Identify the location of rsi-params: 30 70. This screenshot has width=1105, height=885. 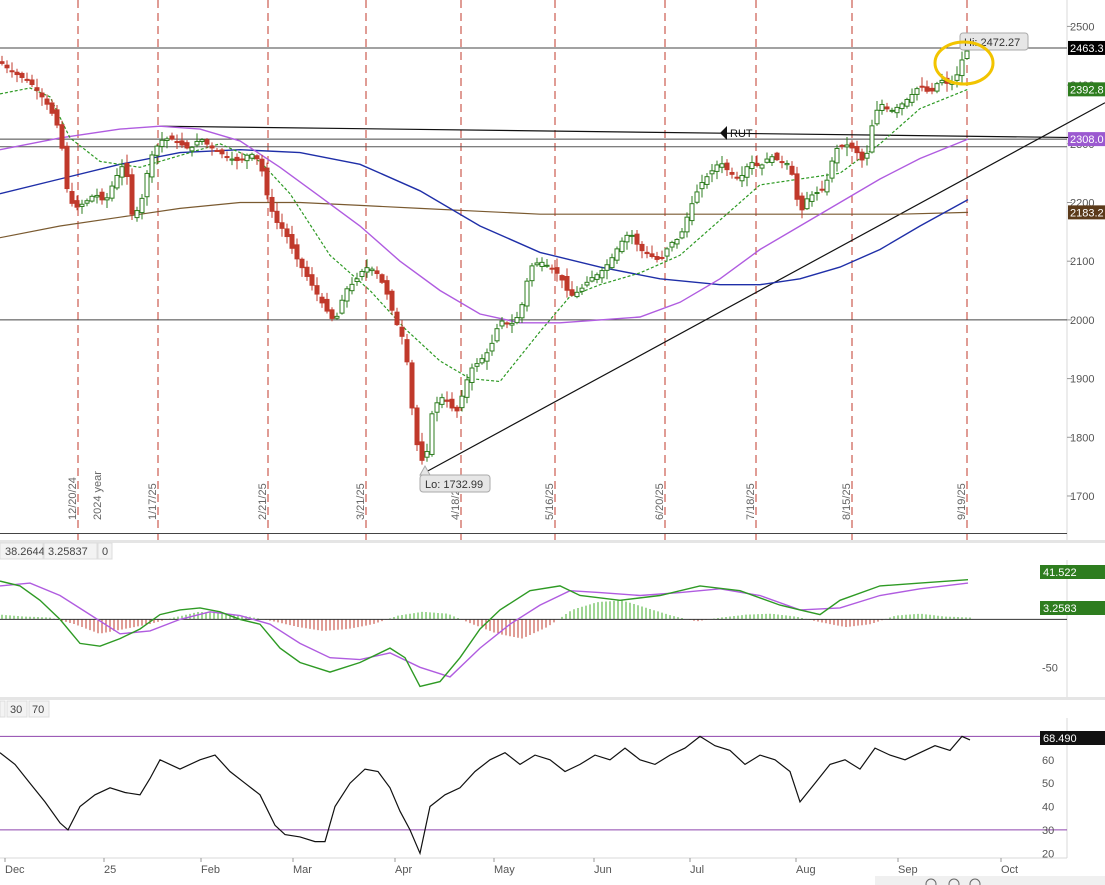
(25, 709).